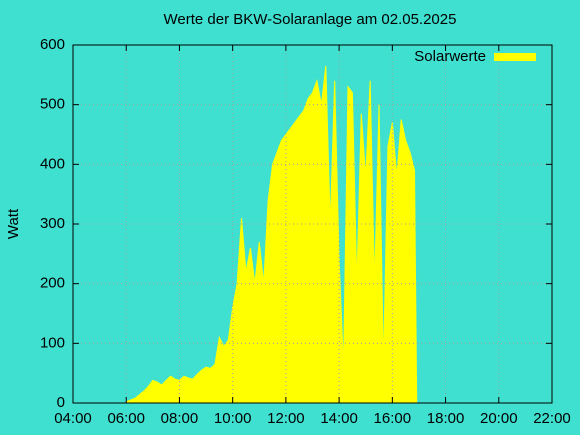  Describe the element at coordinates (61, 402) in the screenshot. I see `y-tick-label: 0` at that location.